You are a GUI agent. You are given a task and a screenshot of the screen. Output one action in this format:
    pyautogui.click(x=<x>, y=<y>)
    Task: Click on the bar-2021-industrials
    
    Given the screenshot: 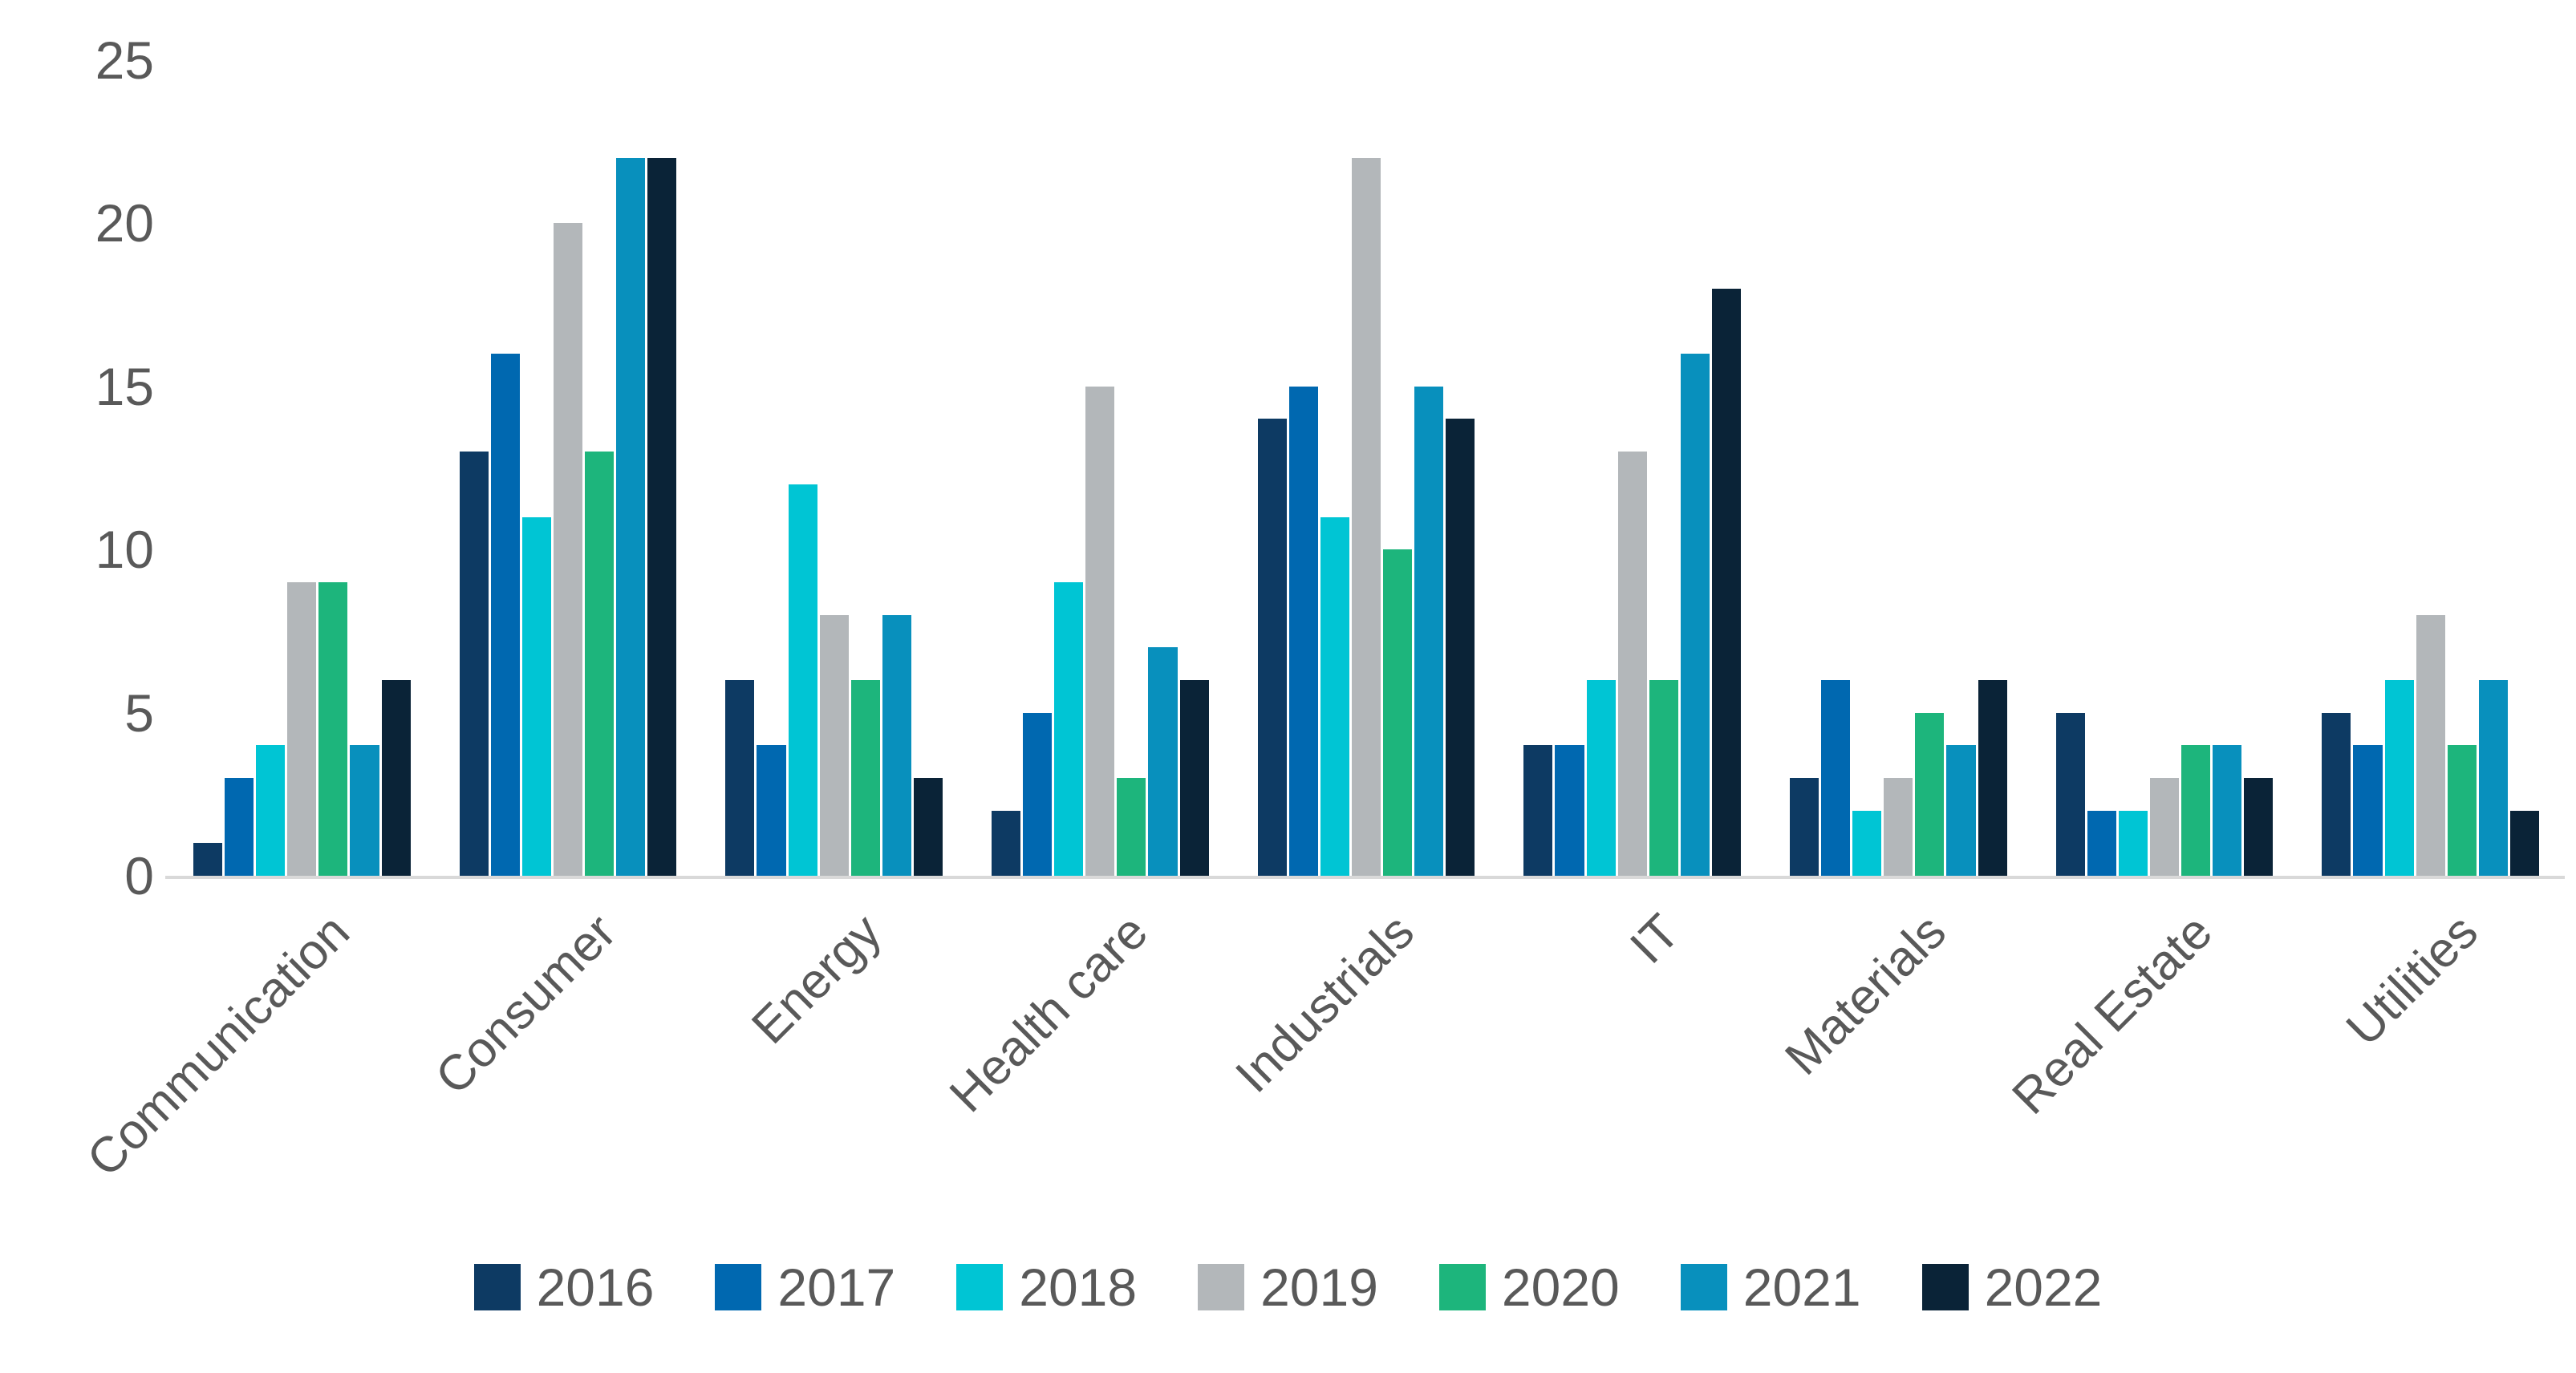 What is the action you would take?
    pyautogui.click(x=1429, y=631)
    